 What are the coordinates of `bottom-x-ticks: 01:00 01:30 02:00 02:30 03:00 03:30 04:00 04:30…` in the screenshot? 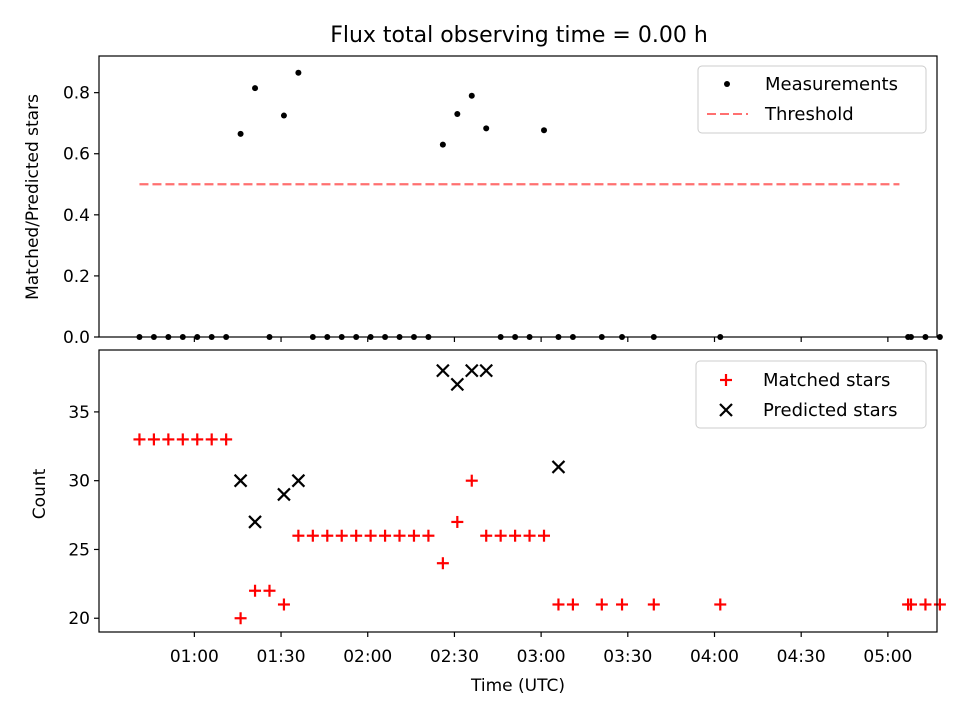 It's located at (541, 649).